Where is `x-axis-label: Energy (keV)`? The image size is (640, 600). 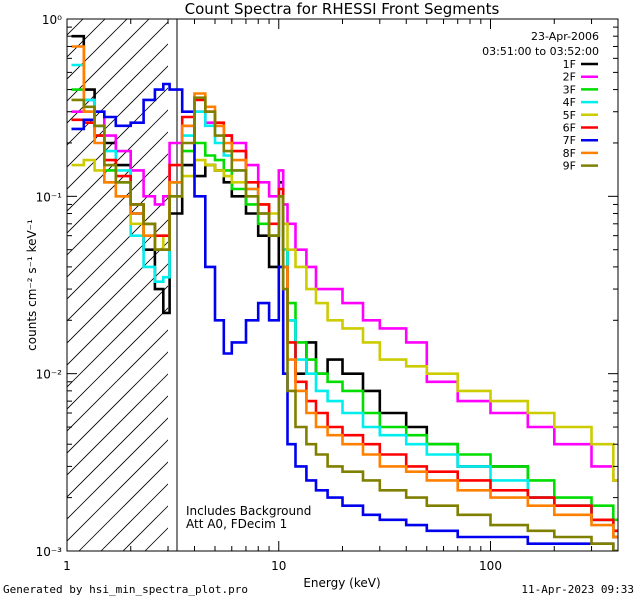 x-axis-label: Energy (keV) is located at coordinates (341, 583).